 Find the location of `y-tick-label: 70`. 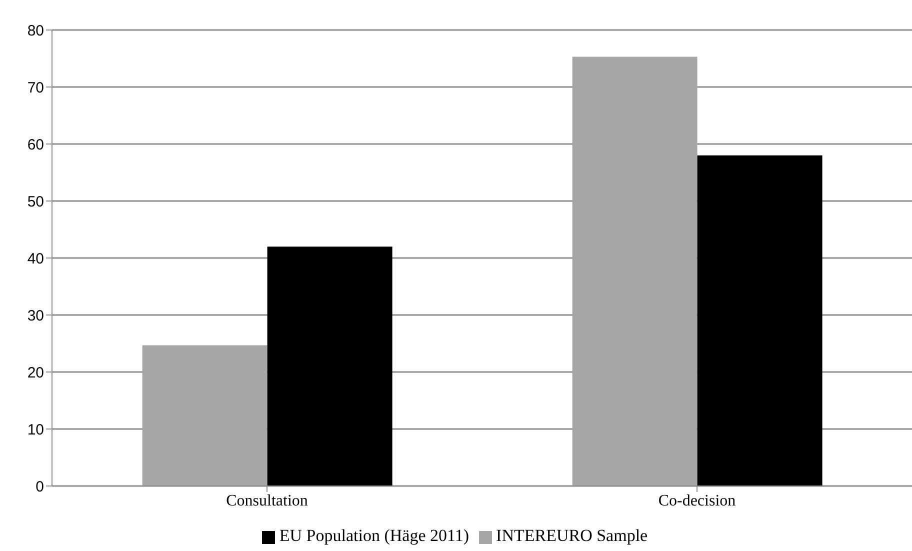

y-tick-label: 70 is located at coordinates (35, 87).